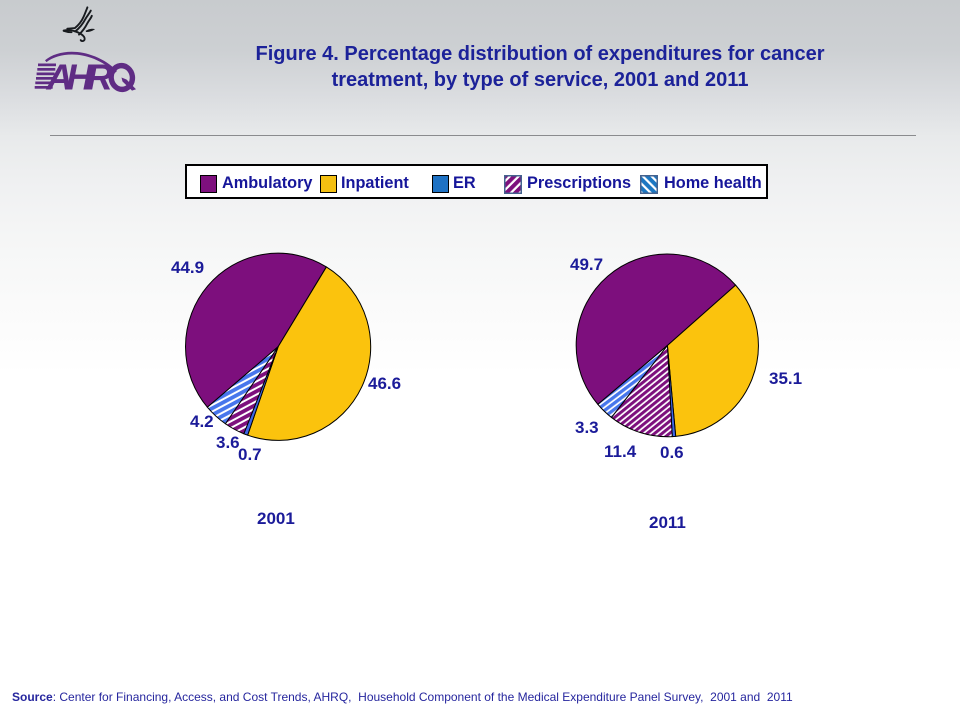 The width and height of the screenshot is (960, 720). I want to click on svg-text: AHR, so click(80, 77).